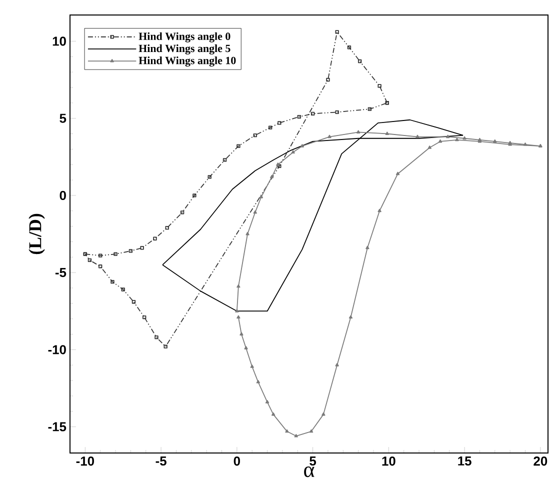 Image resolution: width=552 pixels, height=501 pixels. I want to click on y-tick-label: -10, so click(57, 349).